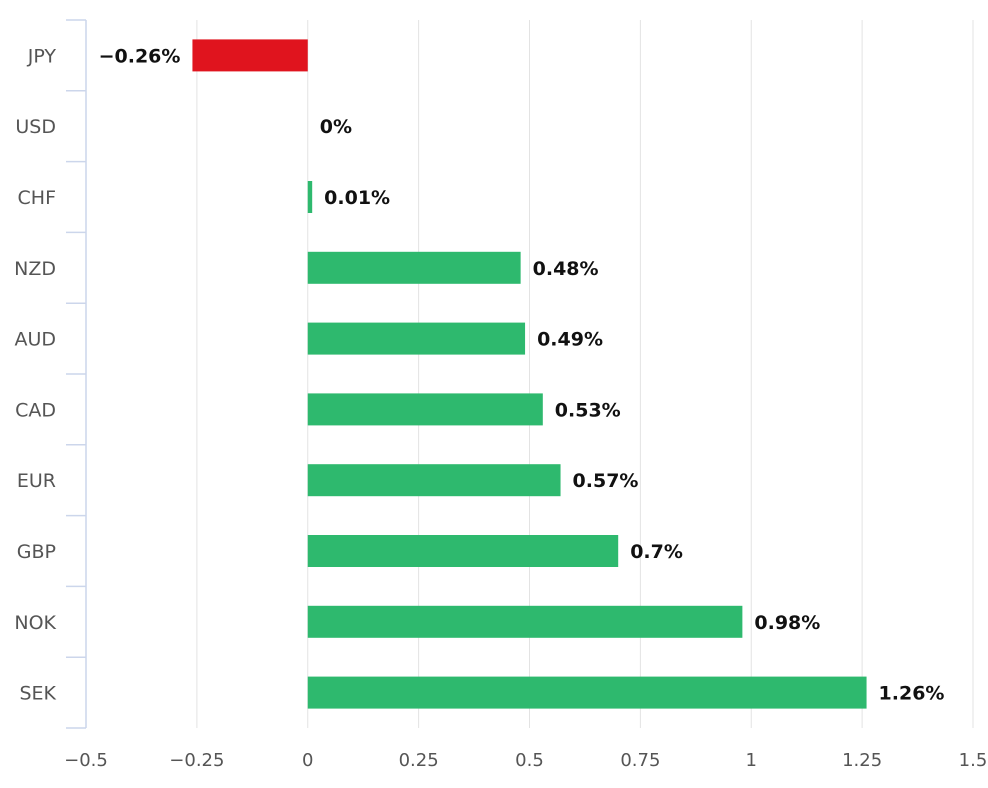  Describe the element at coordinates (35, 127) in the screenshot. I see `category-label-usd: USD` at that location.